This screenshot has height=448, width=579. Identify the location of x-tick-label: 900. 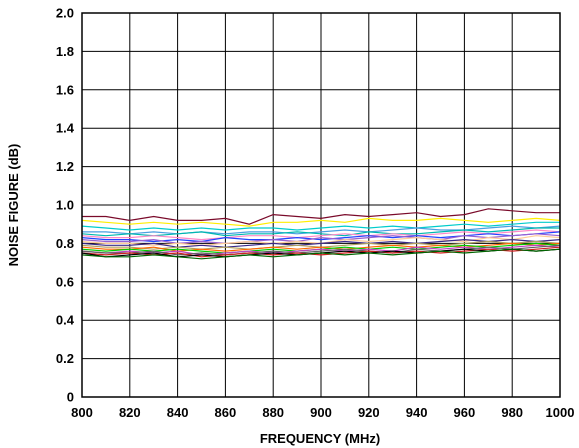
(321, 412).